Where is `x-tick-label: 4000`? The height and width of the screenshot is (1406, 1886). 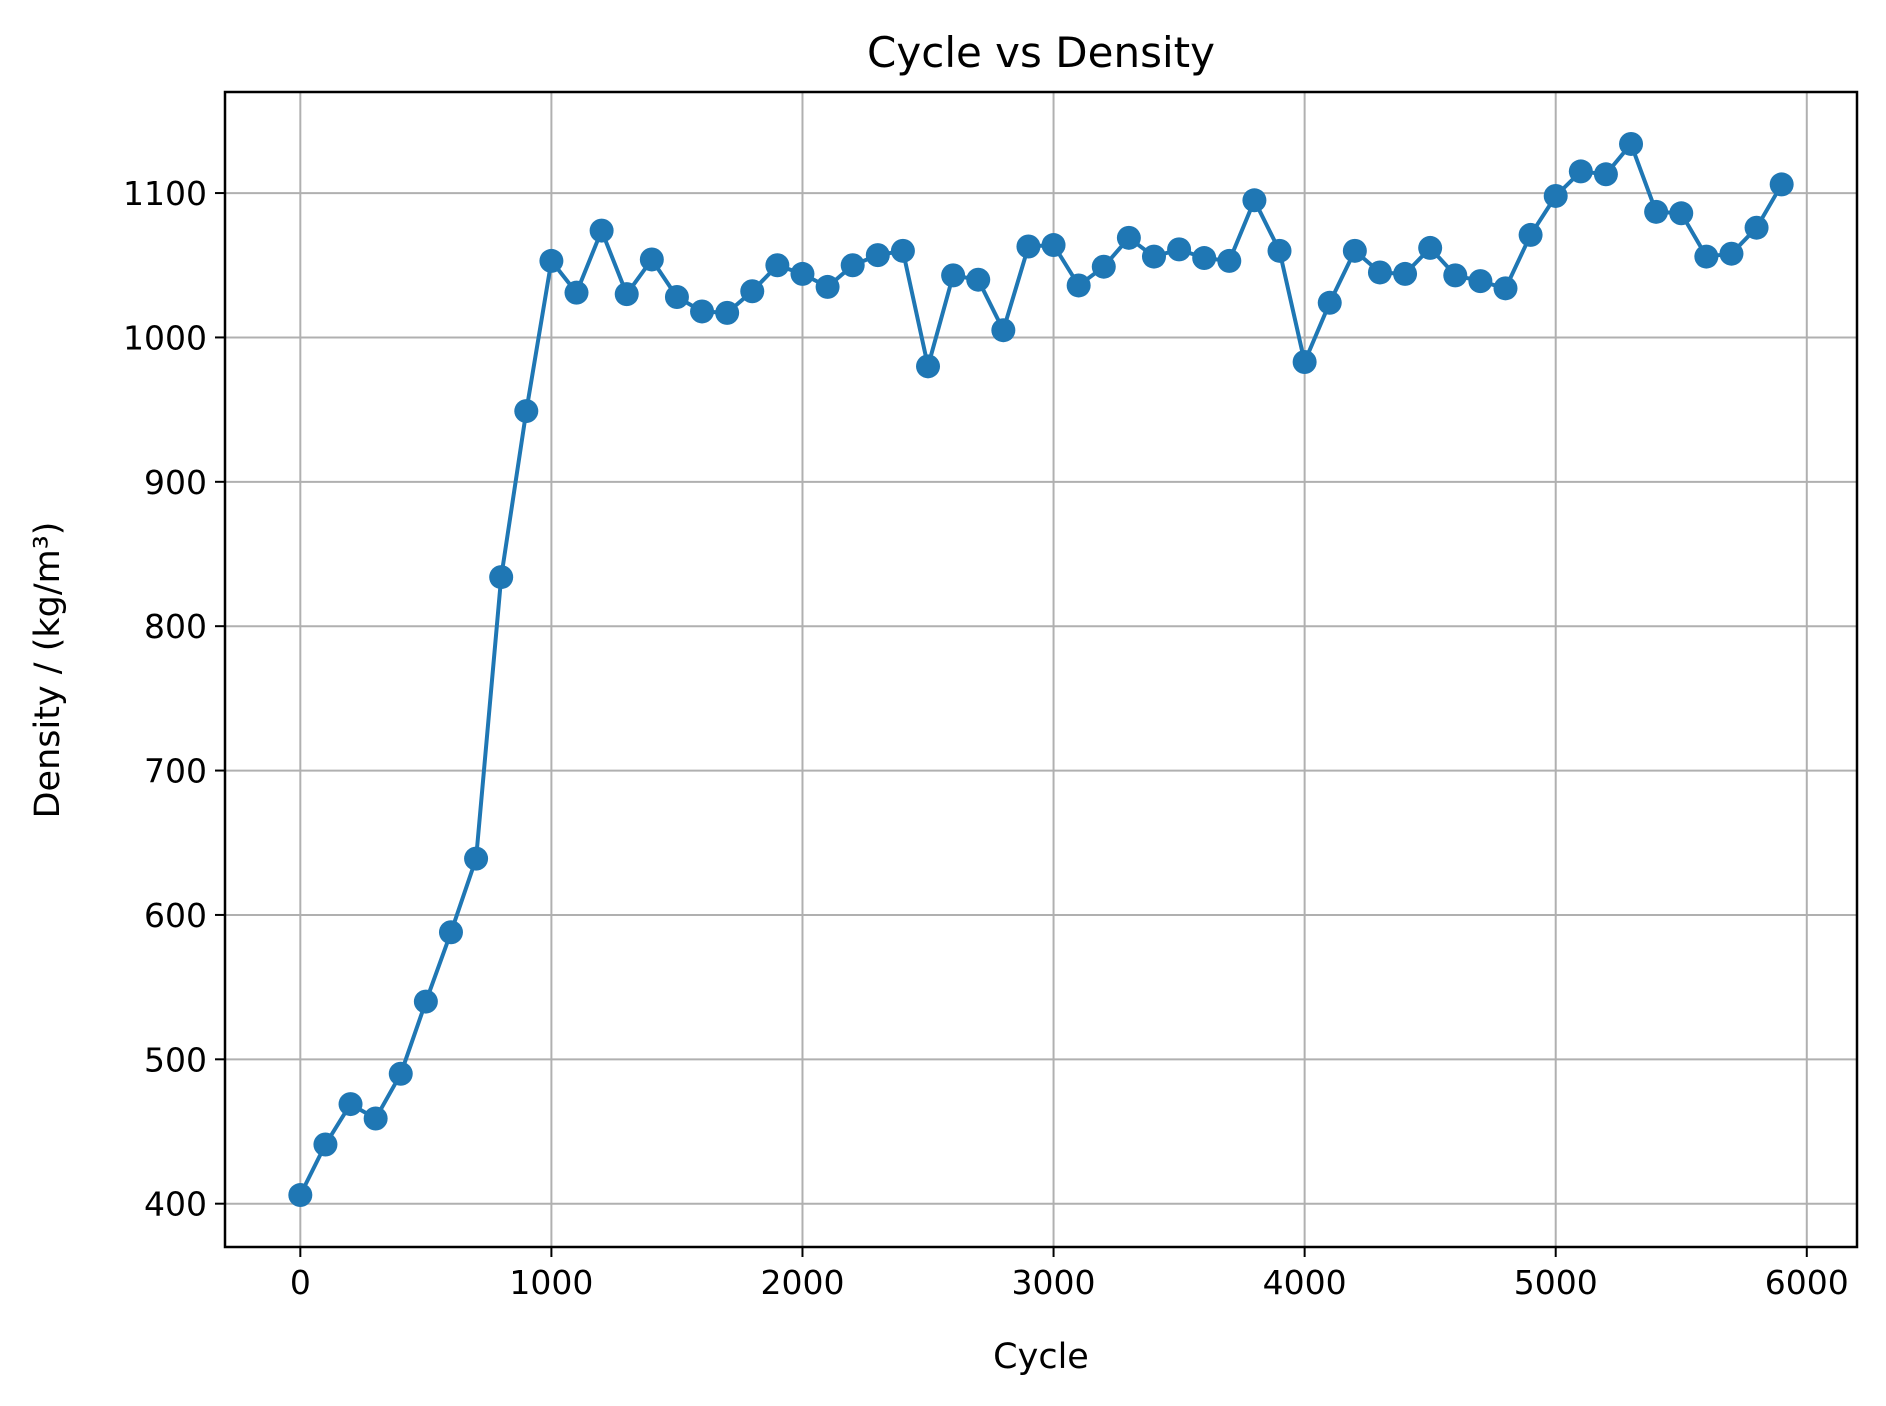
x-tick-label: 4000 is located at coordinates (1305, 1282).